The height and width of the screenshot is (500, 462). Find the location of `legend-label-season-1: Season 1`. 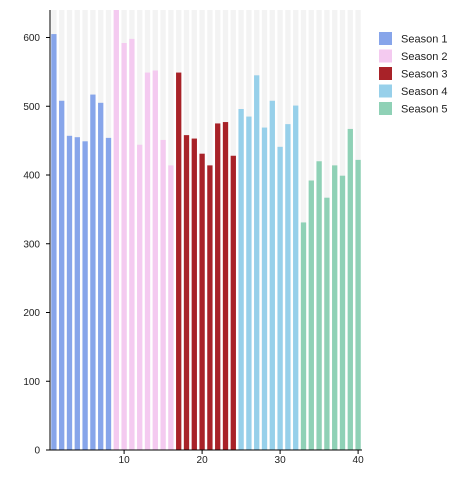

legend-label-season-1: Season 1 is located at coordinates (424, 40).